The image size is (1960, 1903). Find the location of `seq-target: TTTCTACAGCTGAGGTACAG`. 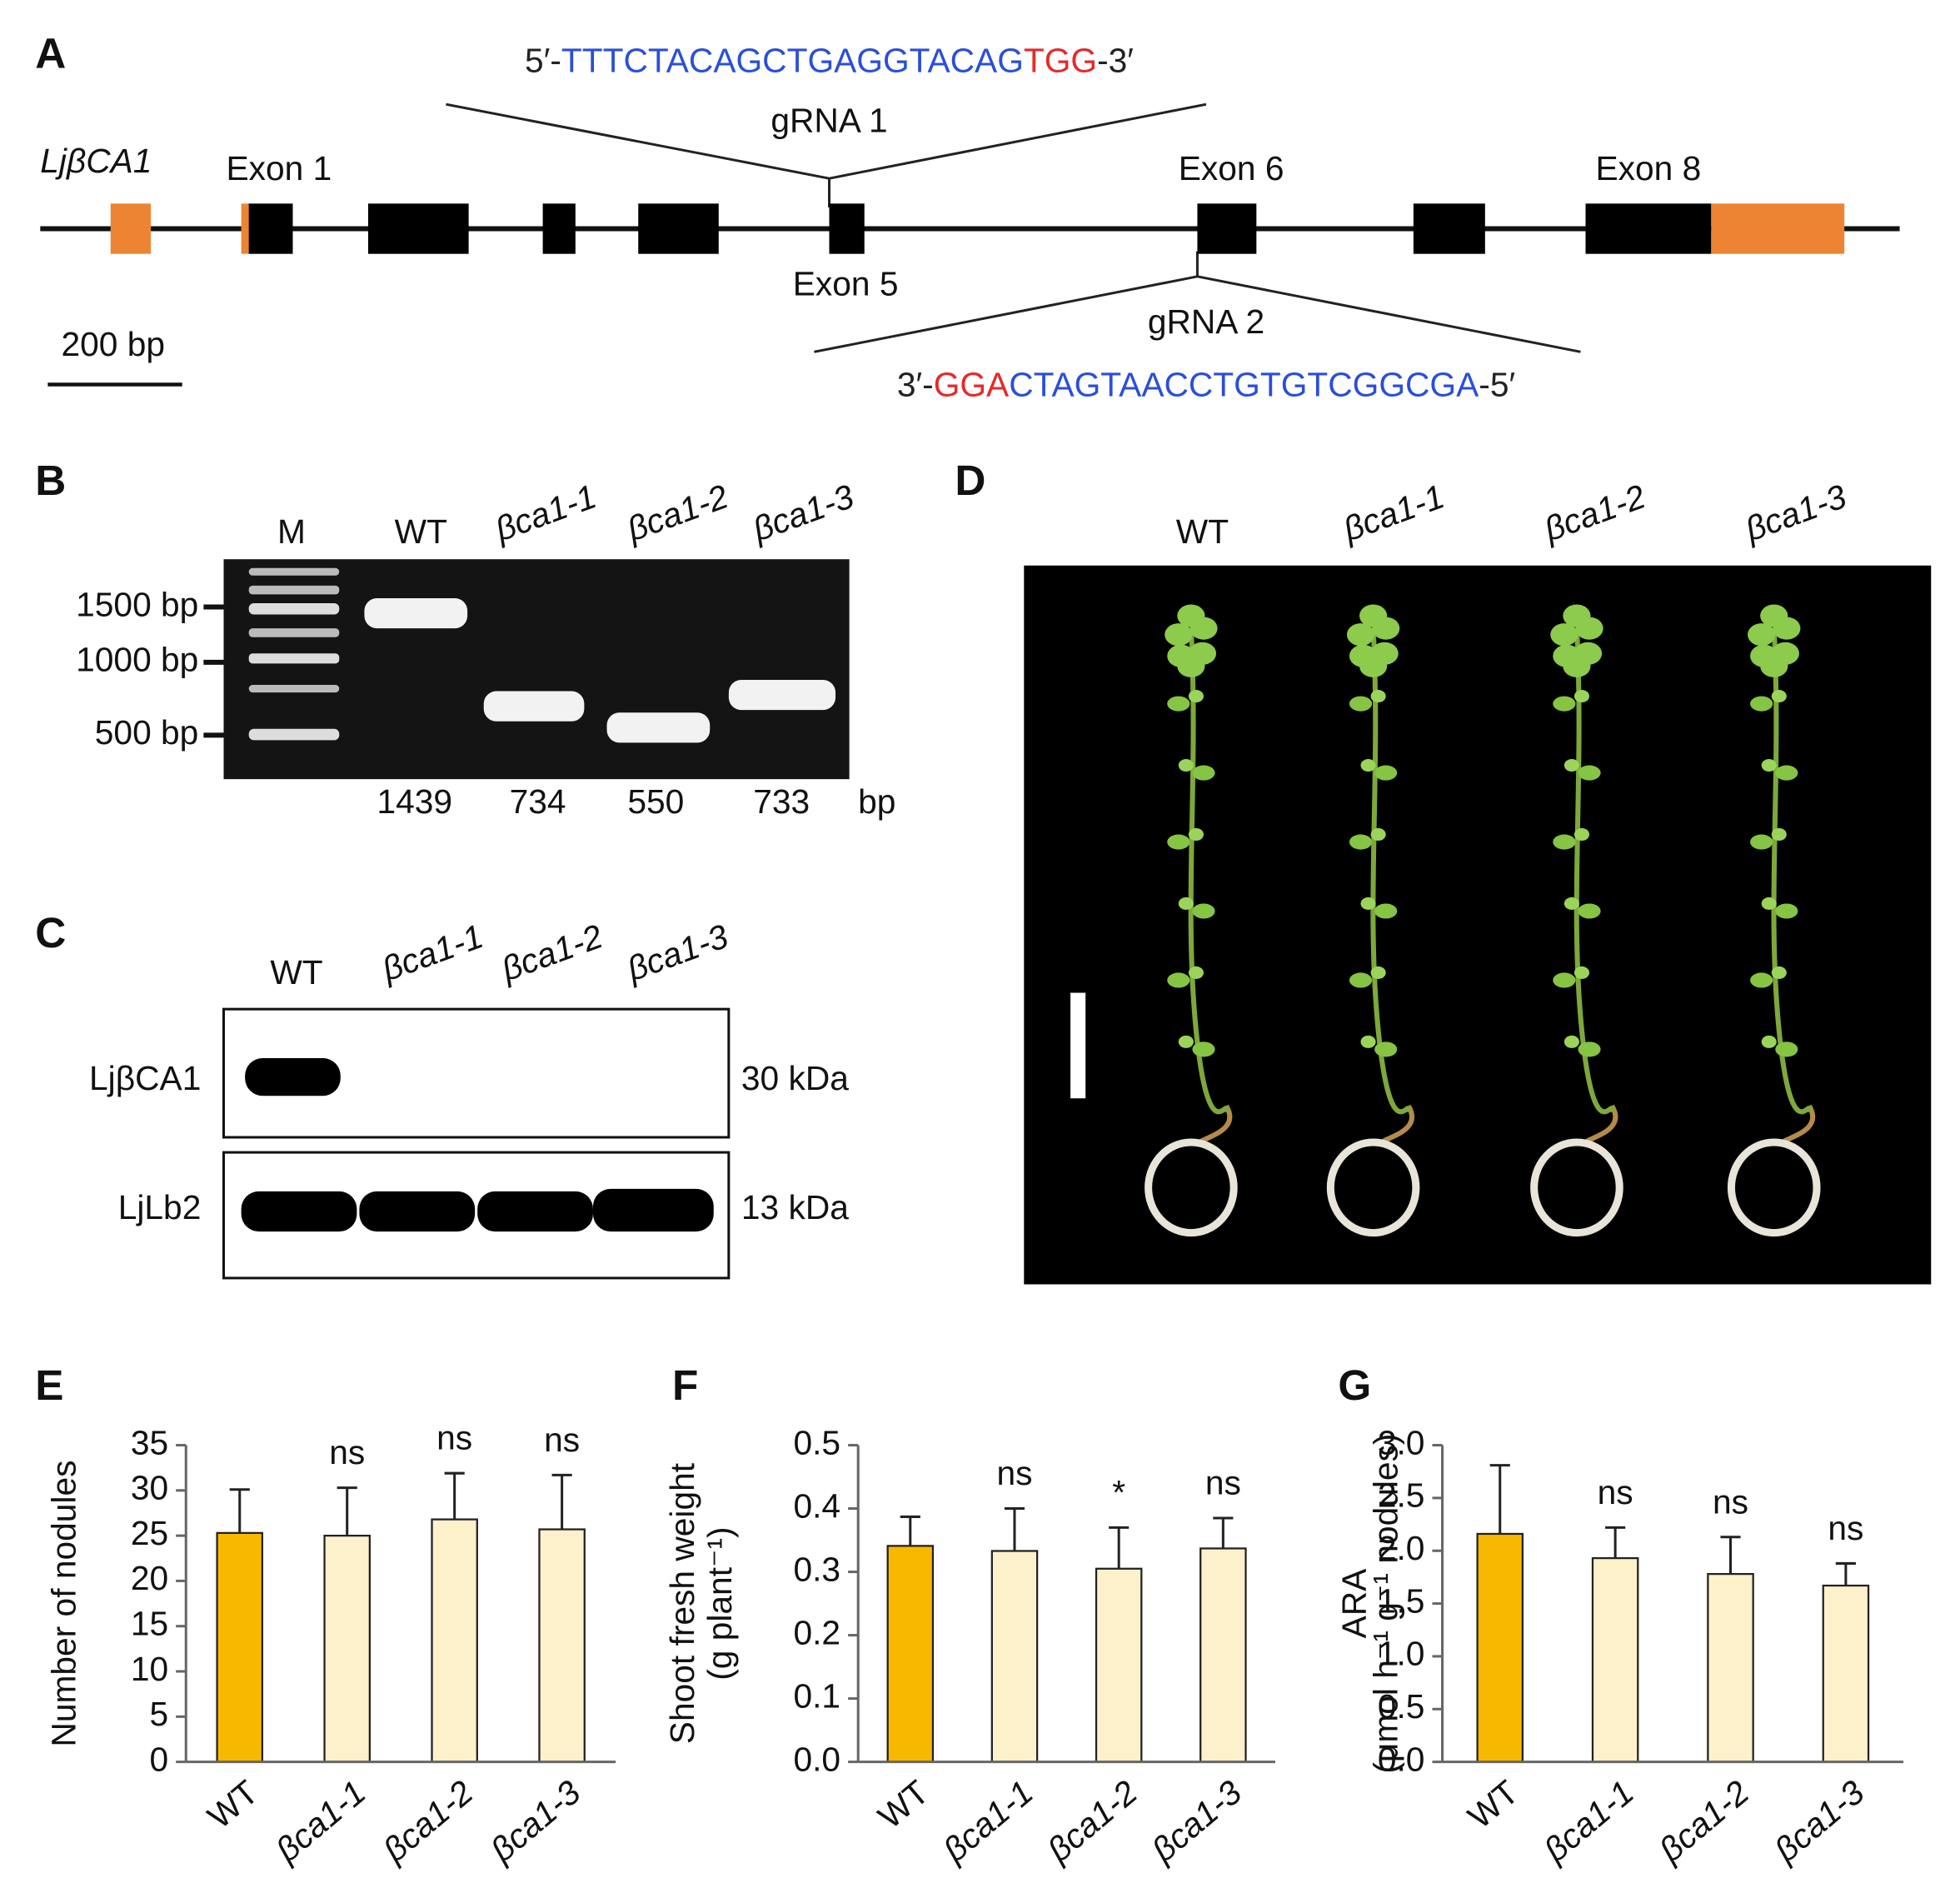

seq-target: TTTCTACAGCTGAGGTACAG is located at coordinates (792, 60).